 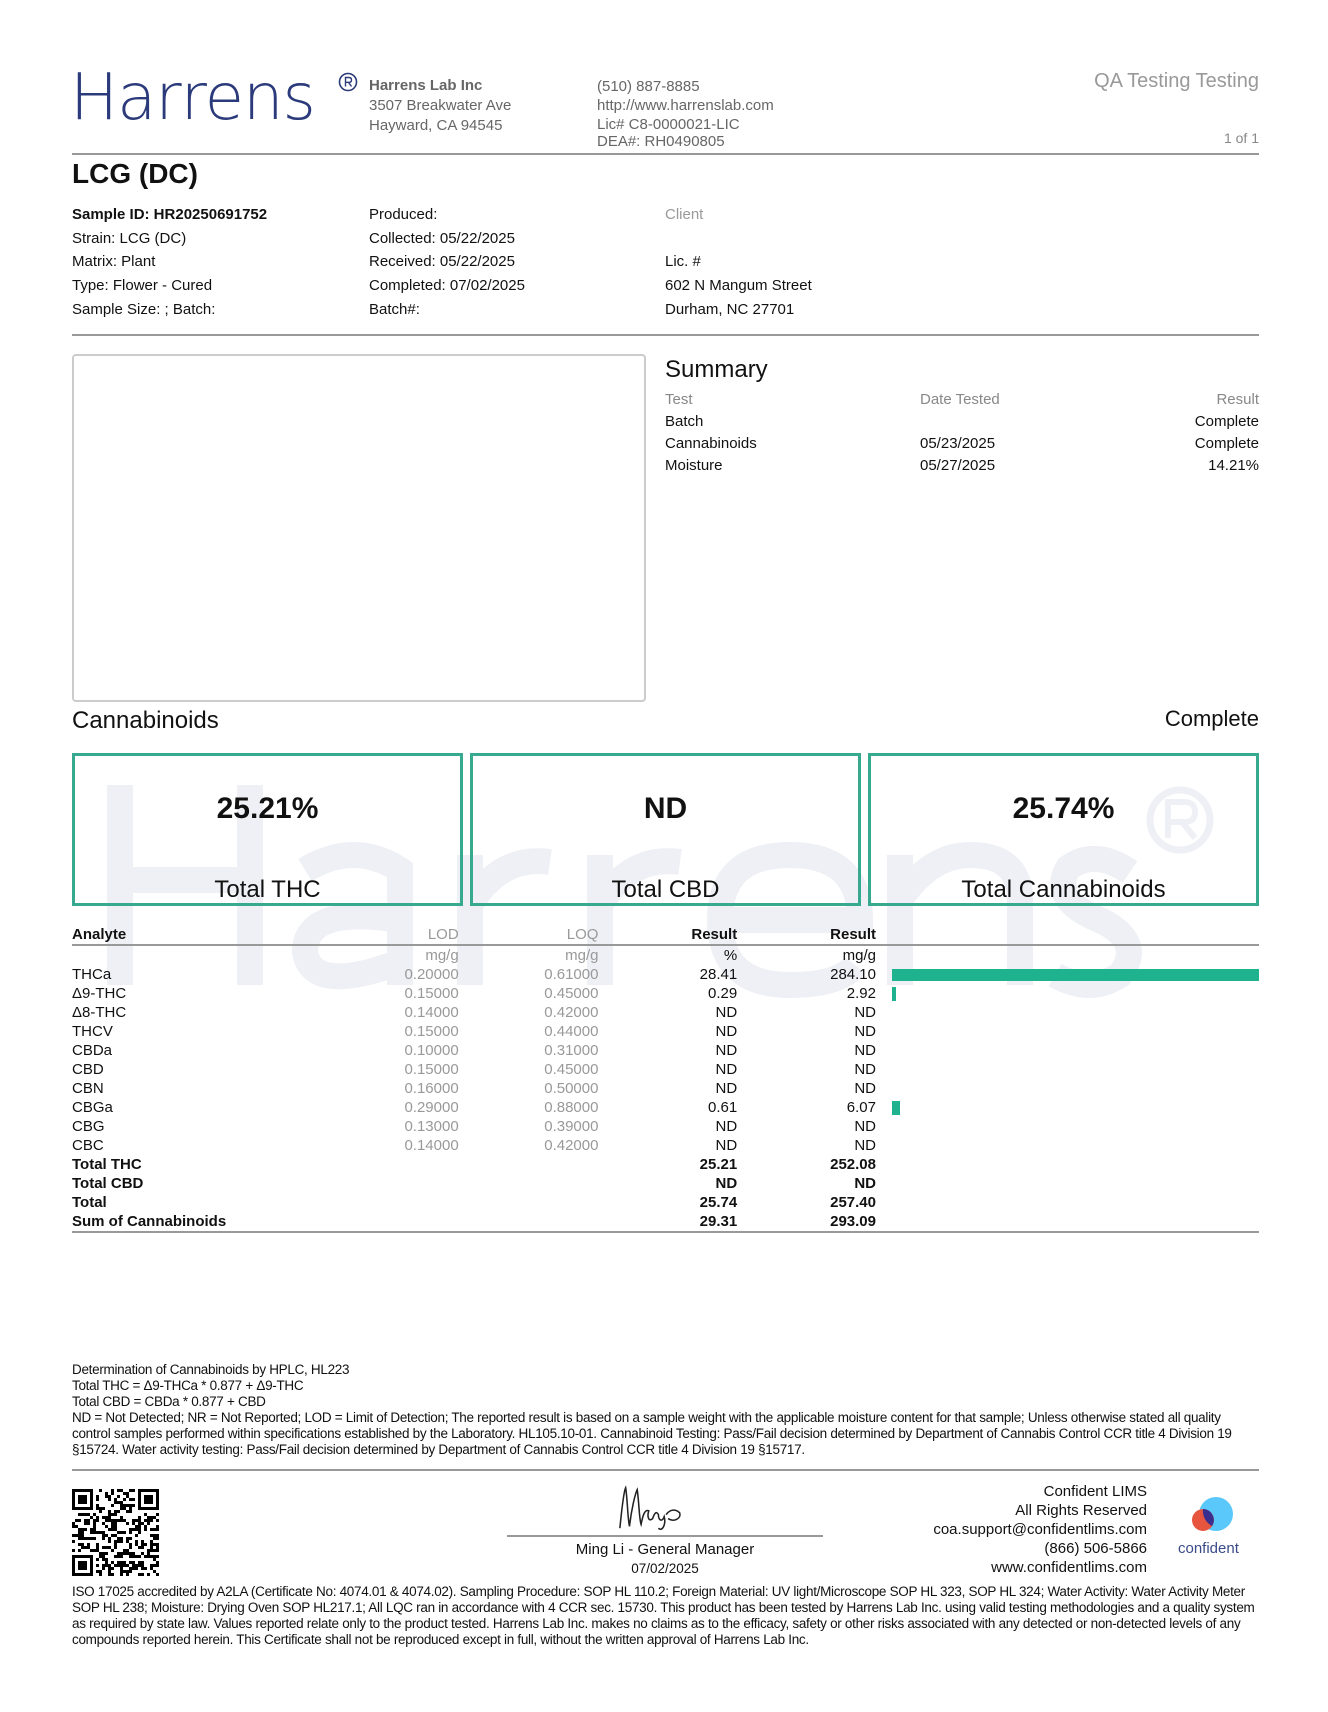 I want to click on result-pct: ND, so click(x=726, y=1088).